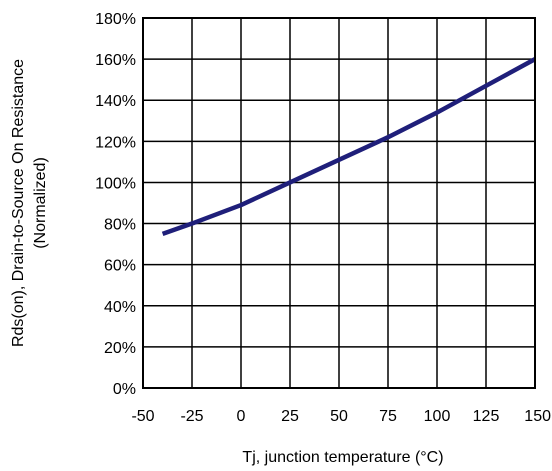 This screenshot has width=552, height=471. I want to click on x-tick-label: 75, so click(388, 416).